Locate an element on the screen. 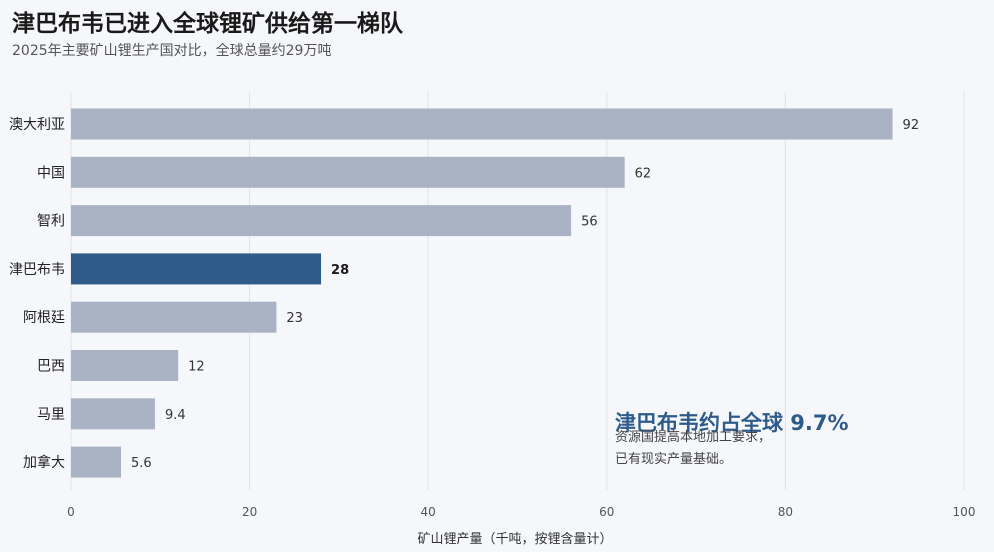  category-label: 津巴布韦 is located at coordinates (37, 270).